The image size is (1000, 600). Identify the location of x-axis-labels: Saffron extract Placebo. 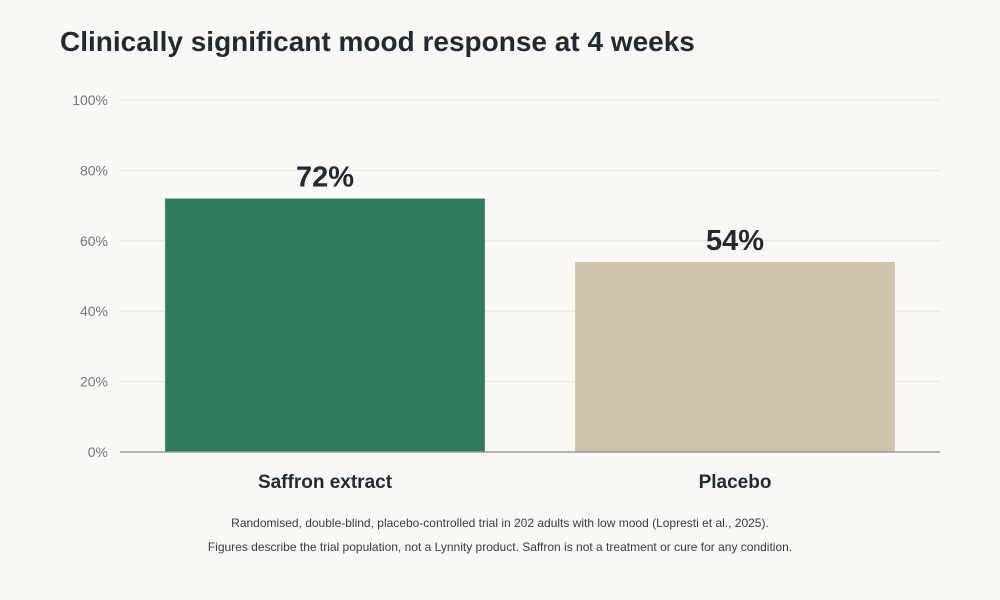
(514, 482).